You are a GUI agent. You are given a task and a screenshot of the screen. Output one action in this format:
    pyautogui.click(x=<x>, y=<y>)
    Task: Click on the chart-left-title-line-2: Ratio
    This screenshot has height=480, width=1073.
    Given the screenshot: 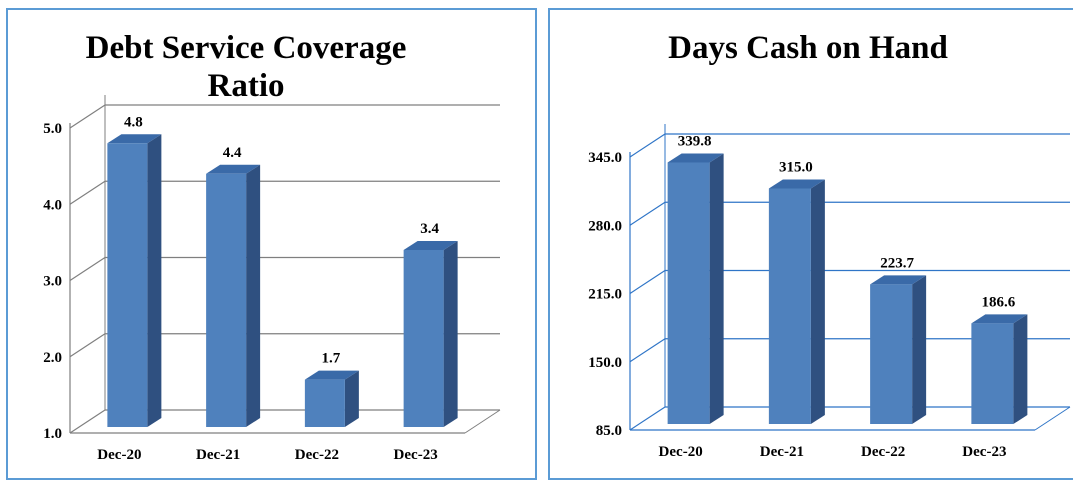 What is the action you would take?
    pyautogui.click(x=246, y=86)
    